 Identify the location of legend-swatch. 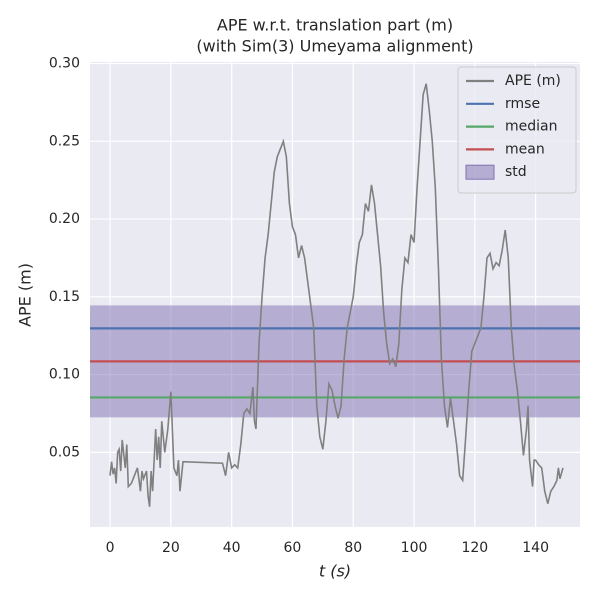
(480, 172).